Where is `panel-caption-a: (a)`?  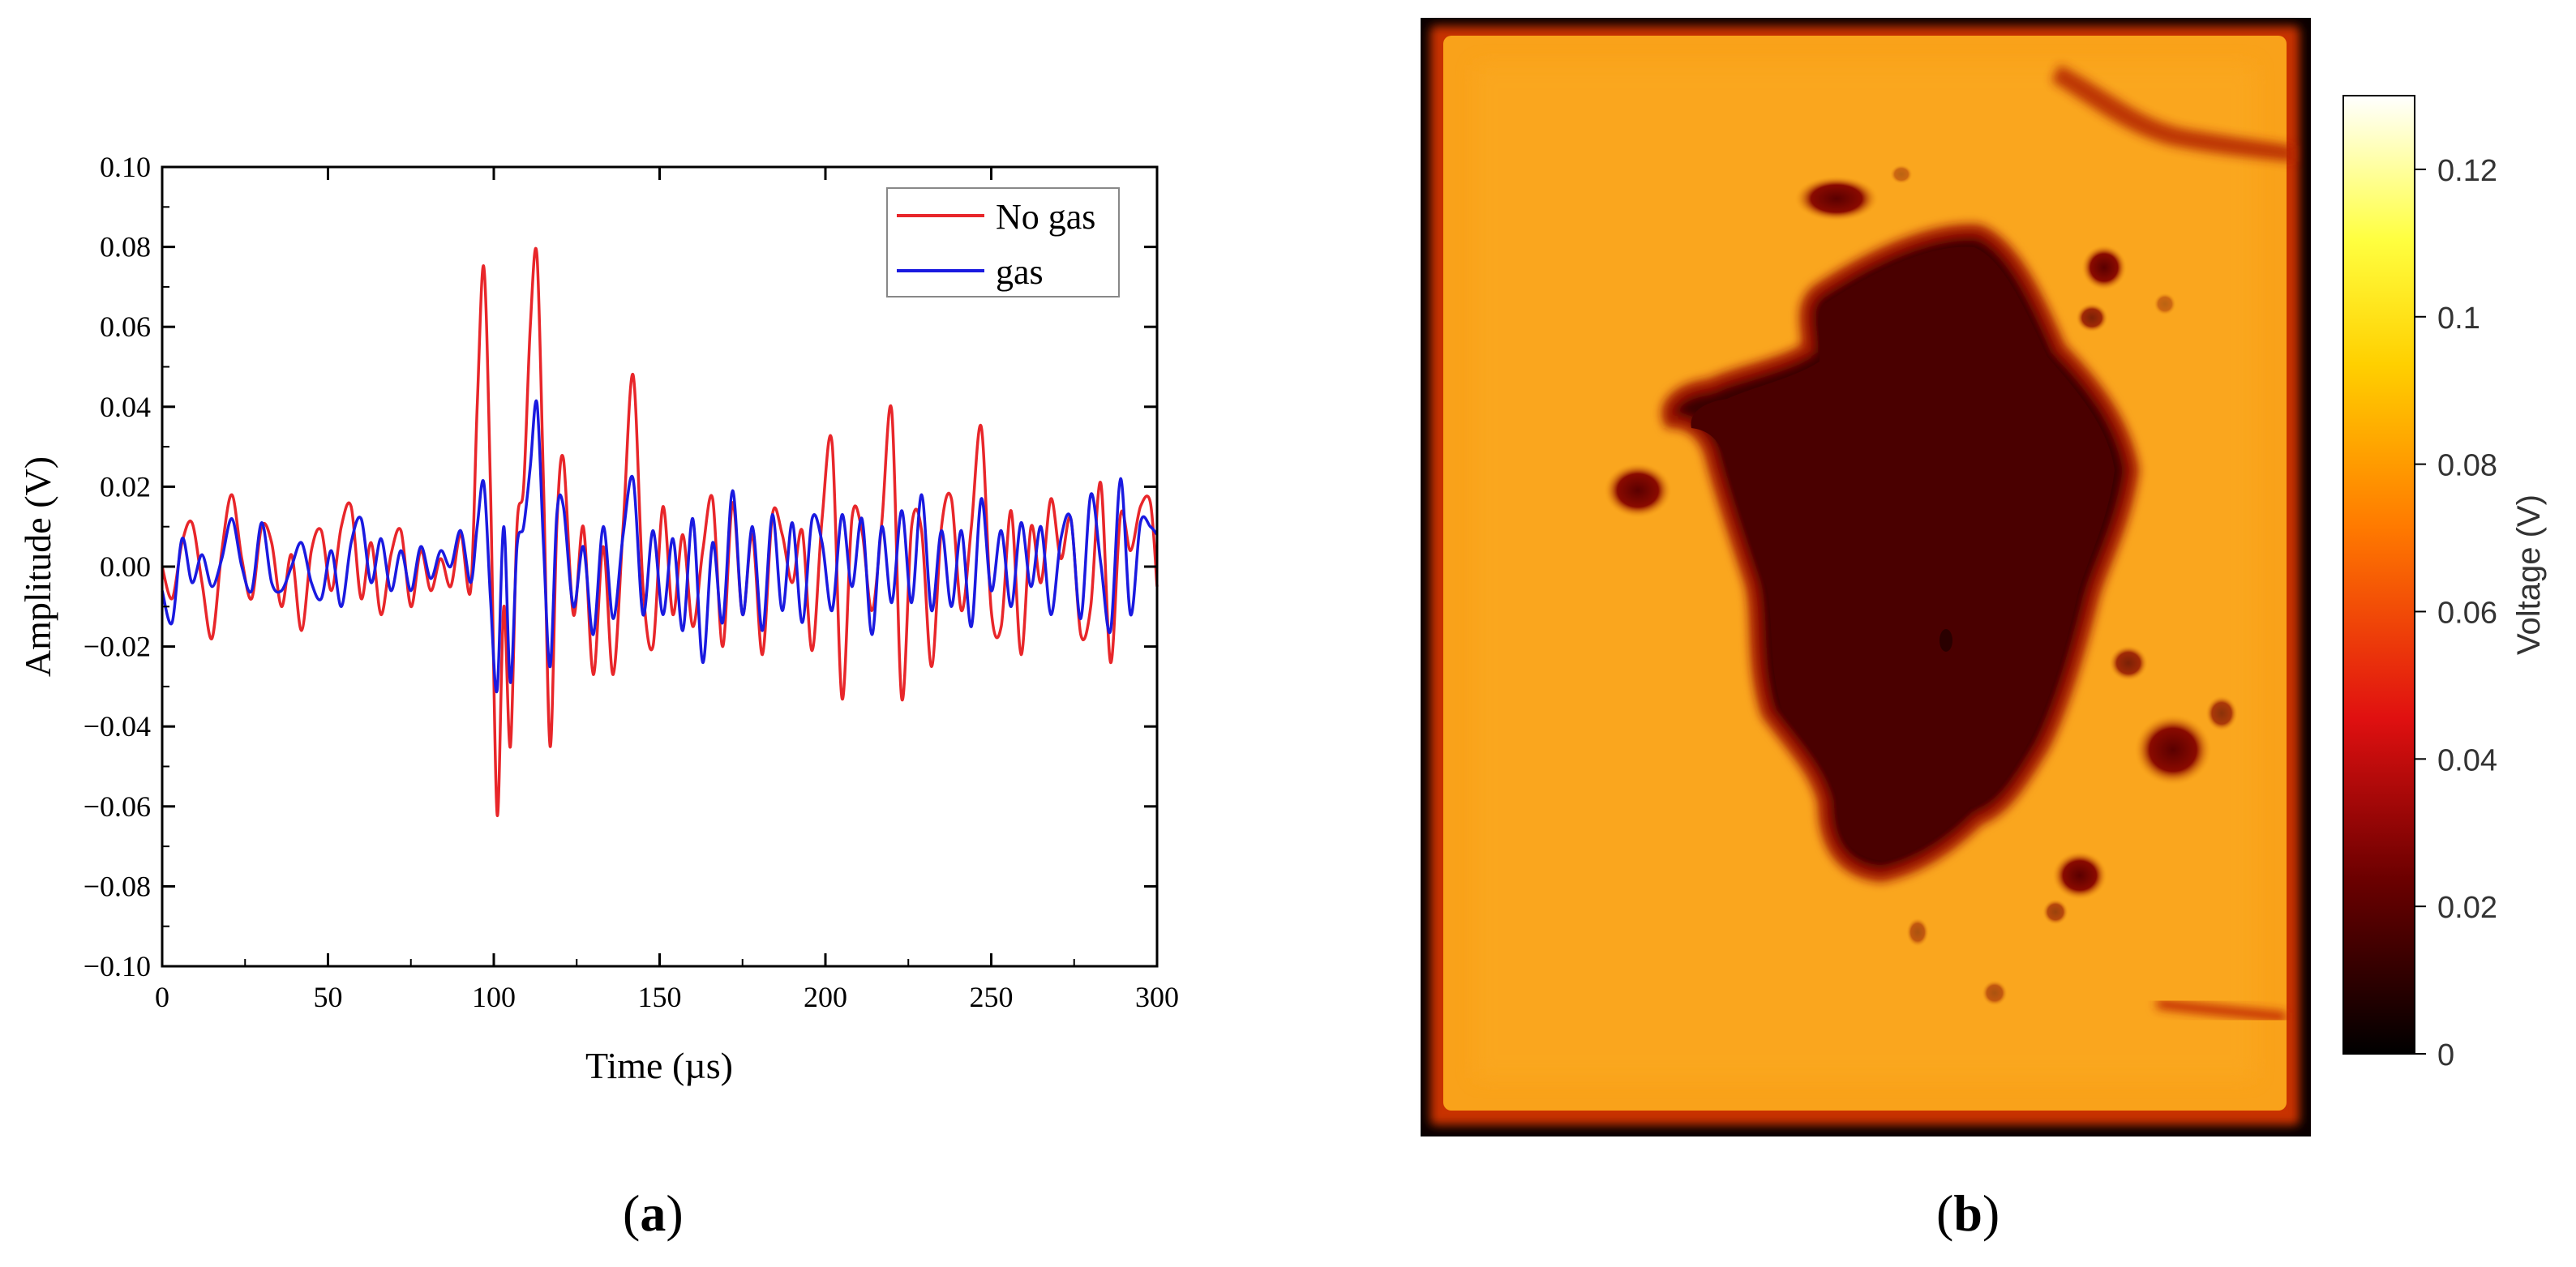 panel-caption-a: (a) is located at coordinates (653, 1213).